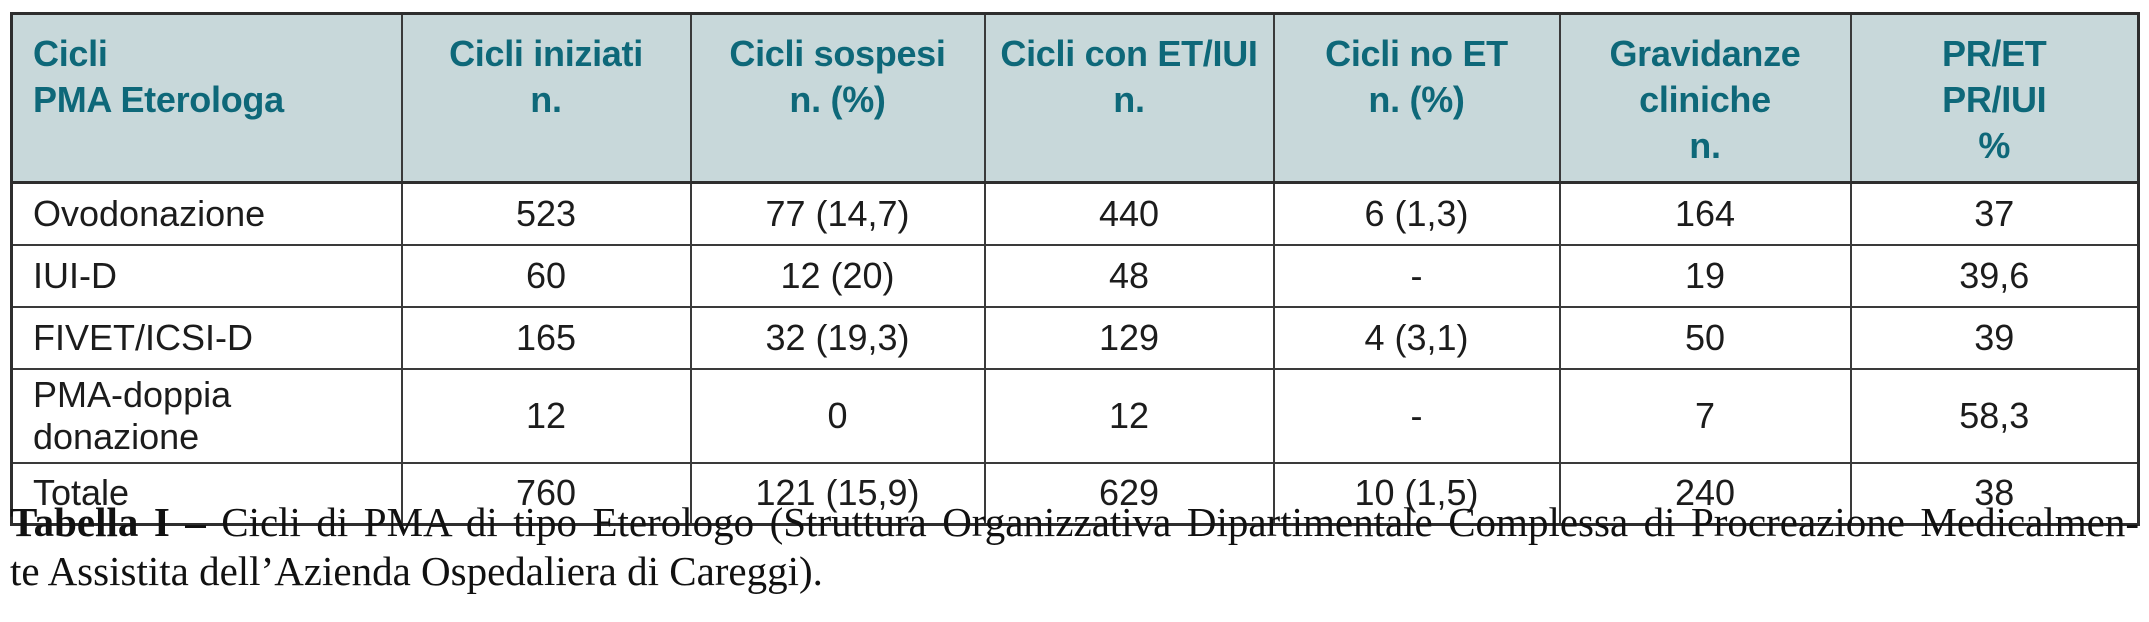  Describe the element at coordinates (108, 522) in the screenshot. I see `caption-lead: Tabella I –` at that location.